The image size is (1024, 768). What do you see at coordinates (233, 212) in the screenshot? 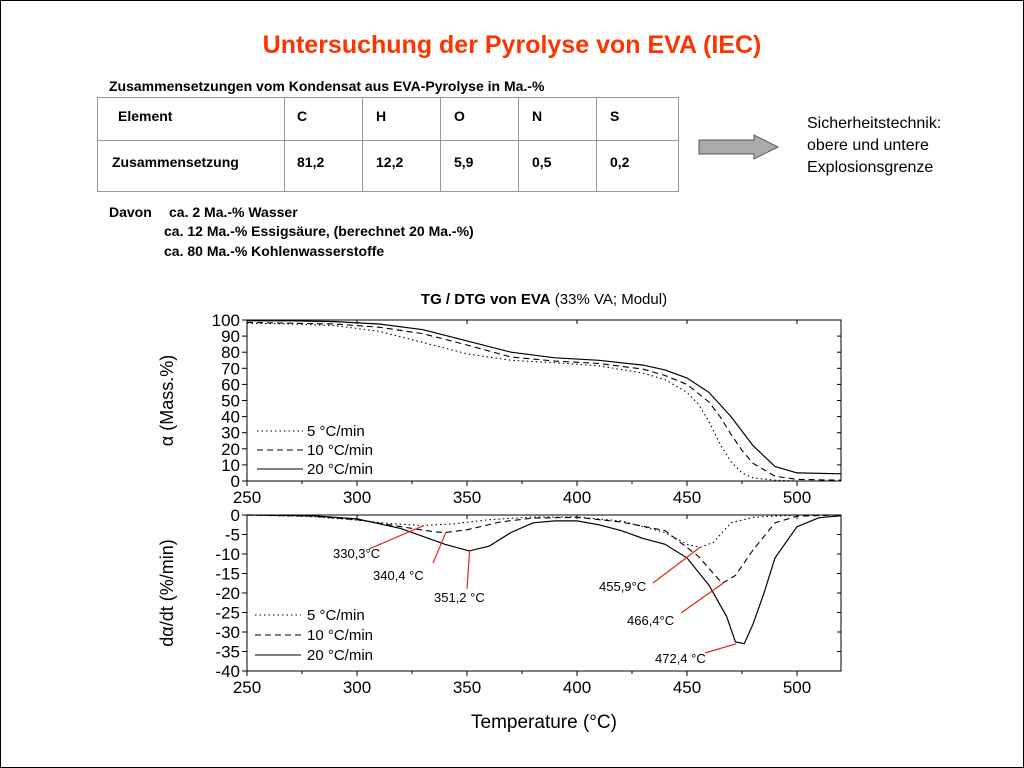
I see `davon-line: ca. 2 Ma.-% Wasser` at bounding box center [233, 212].